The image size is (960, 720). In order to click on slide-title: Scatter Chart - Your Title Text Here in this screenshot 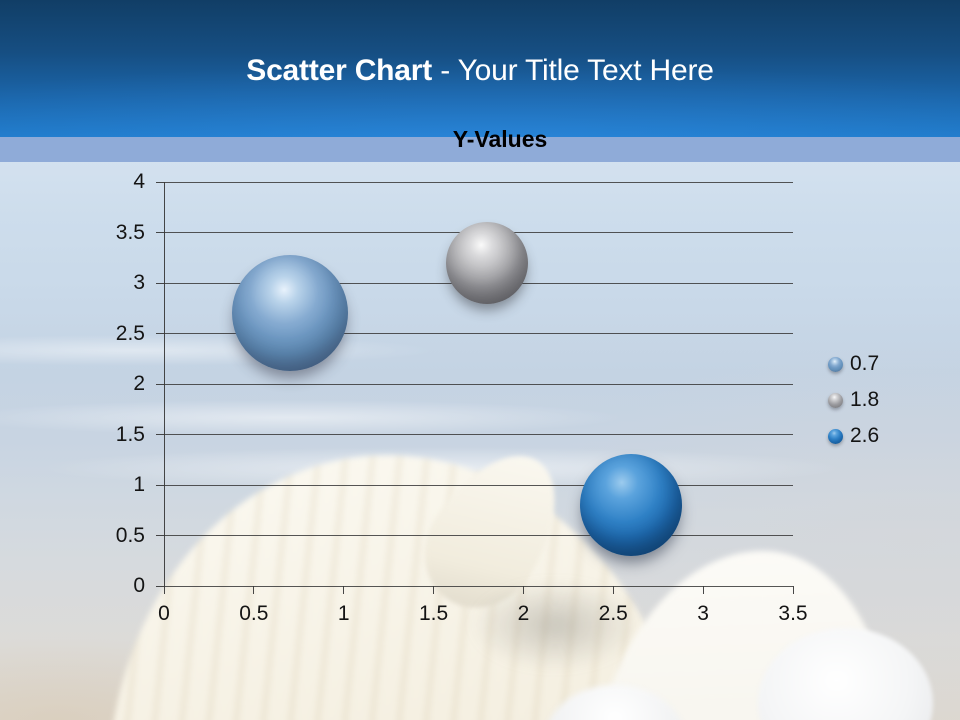, I will do `click(480, 71)`.